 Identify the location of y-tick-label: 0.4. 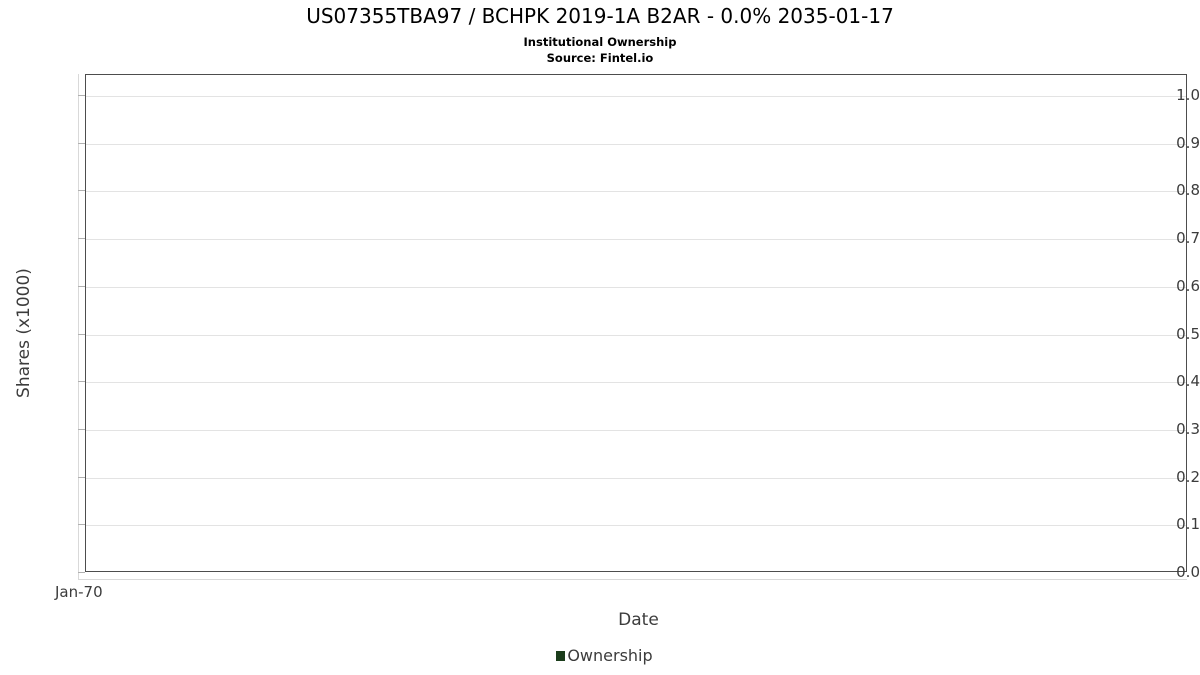
(1188, 381).